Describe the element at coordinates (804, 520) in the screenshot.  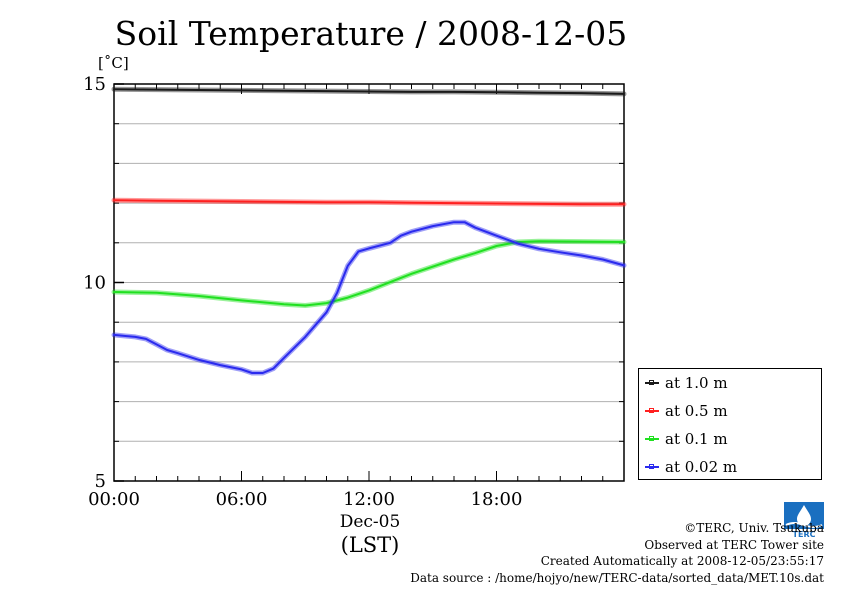
I see `terc-logo: TERC` at that location.